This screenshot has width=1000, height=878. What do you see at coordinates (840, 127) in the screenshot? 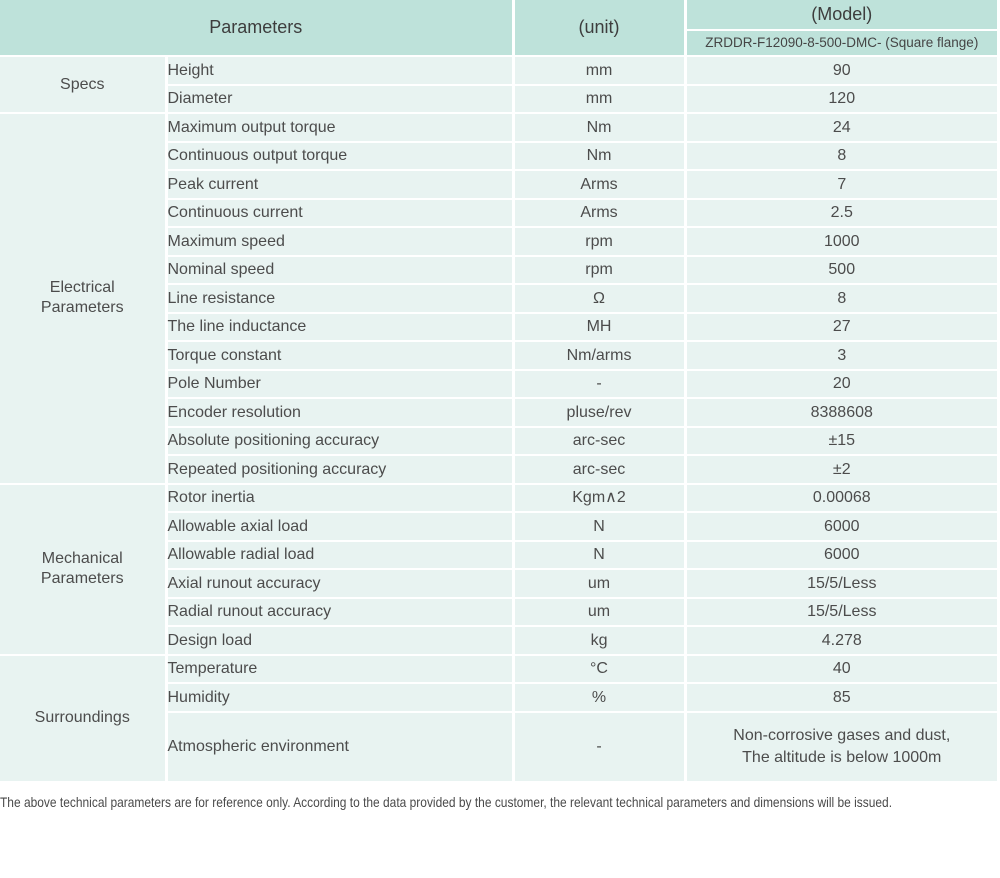
I see `value-cell: 24` at bounding box center [840, 127].